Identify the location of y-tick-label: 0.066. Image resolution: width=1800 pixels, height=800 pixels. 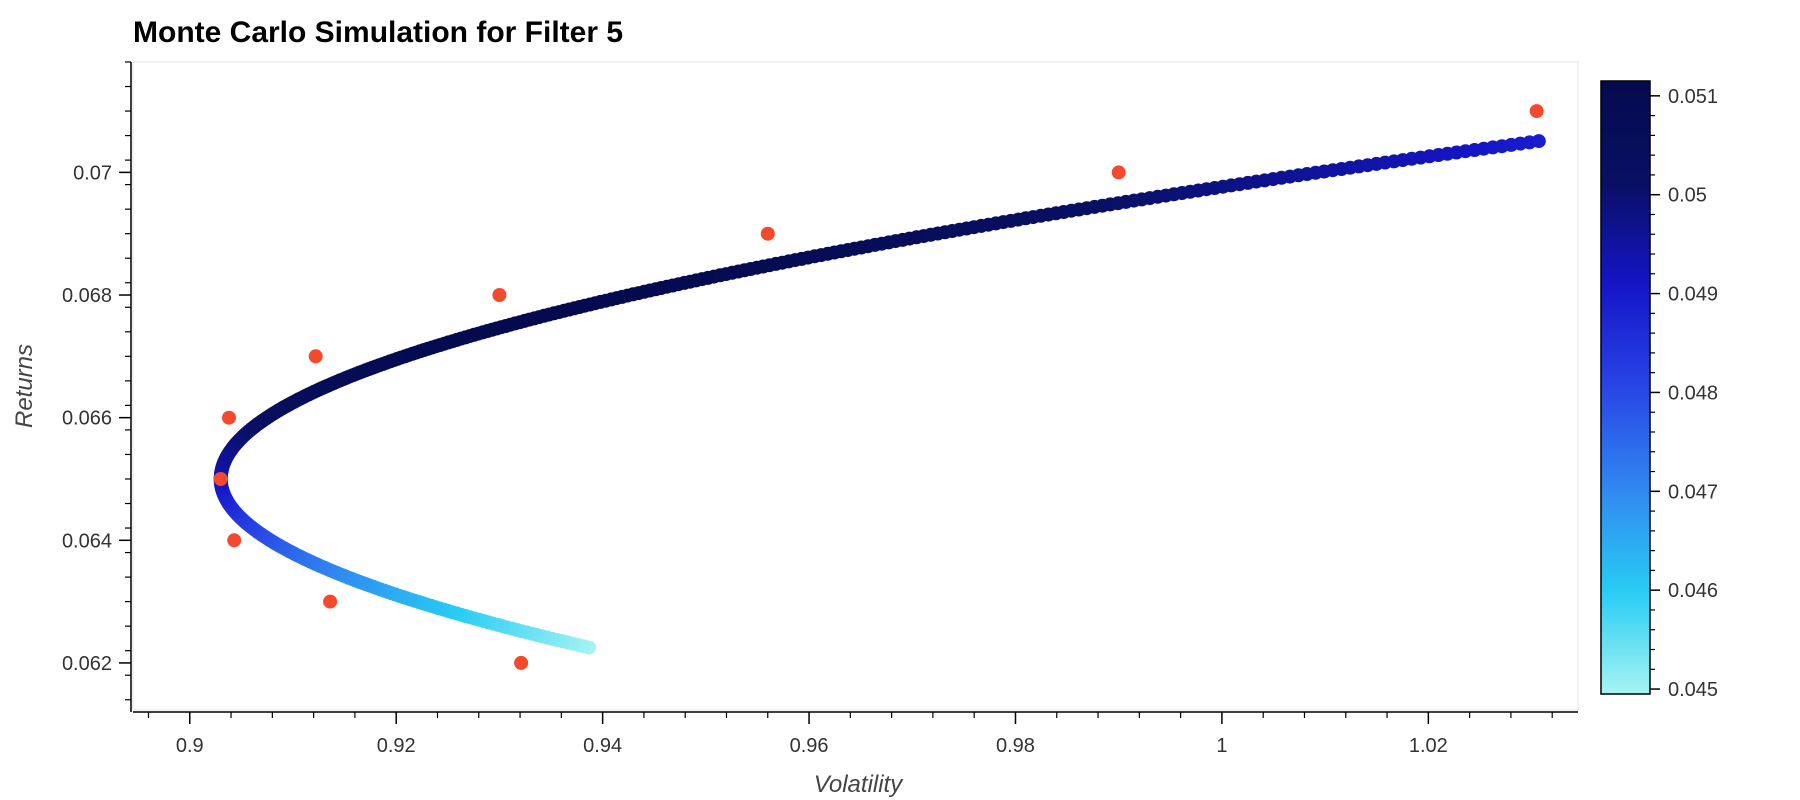
(87, 419).